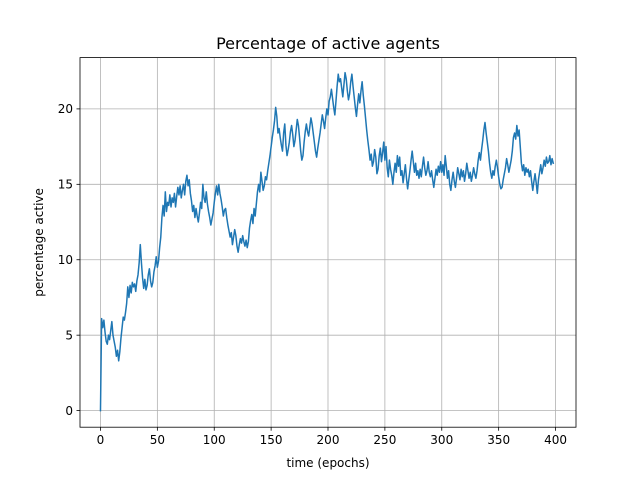  I want to click on y-tick-label: 5, so click(69, 335).